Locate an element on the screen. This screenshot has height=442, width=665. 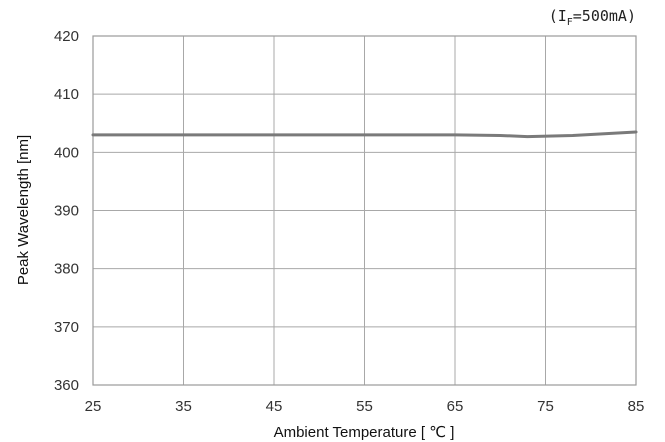
x-tick-label: 65 is located at coordinates (455, 406).